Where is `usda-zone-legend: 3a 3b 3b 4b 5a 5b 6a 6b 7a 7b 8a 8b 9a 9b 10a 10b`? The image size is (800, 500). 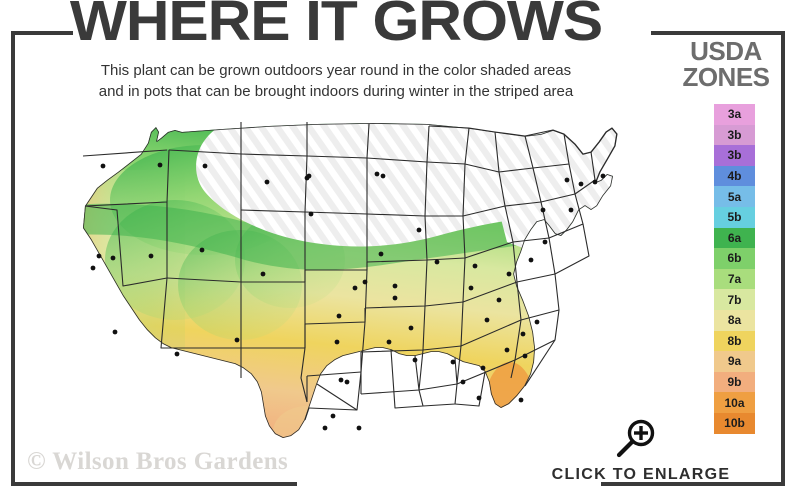
usda-zone-legend: 3a 3b 3b 4b 5a 5b 6a 6b 7a 7b 8a 8b 9a 9b 10a 10b is located at coordinates (734, 269).